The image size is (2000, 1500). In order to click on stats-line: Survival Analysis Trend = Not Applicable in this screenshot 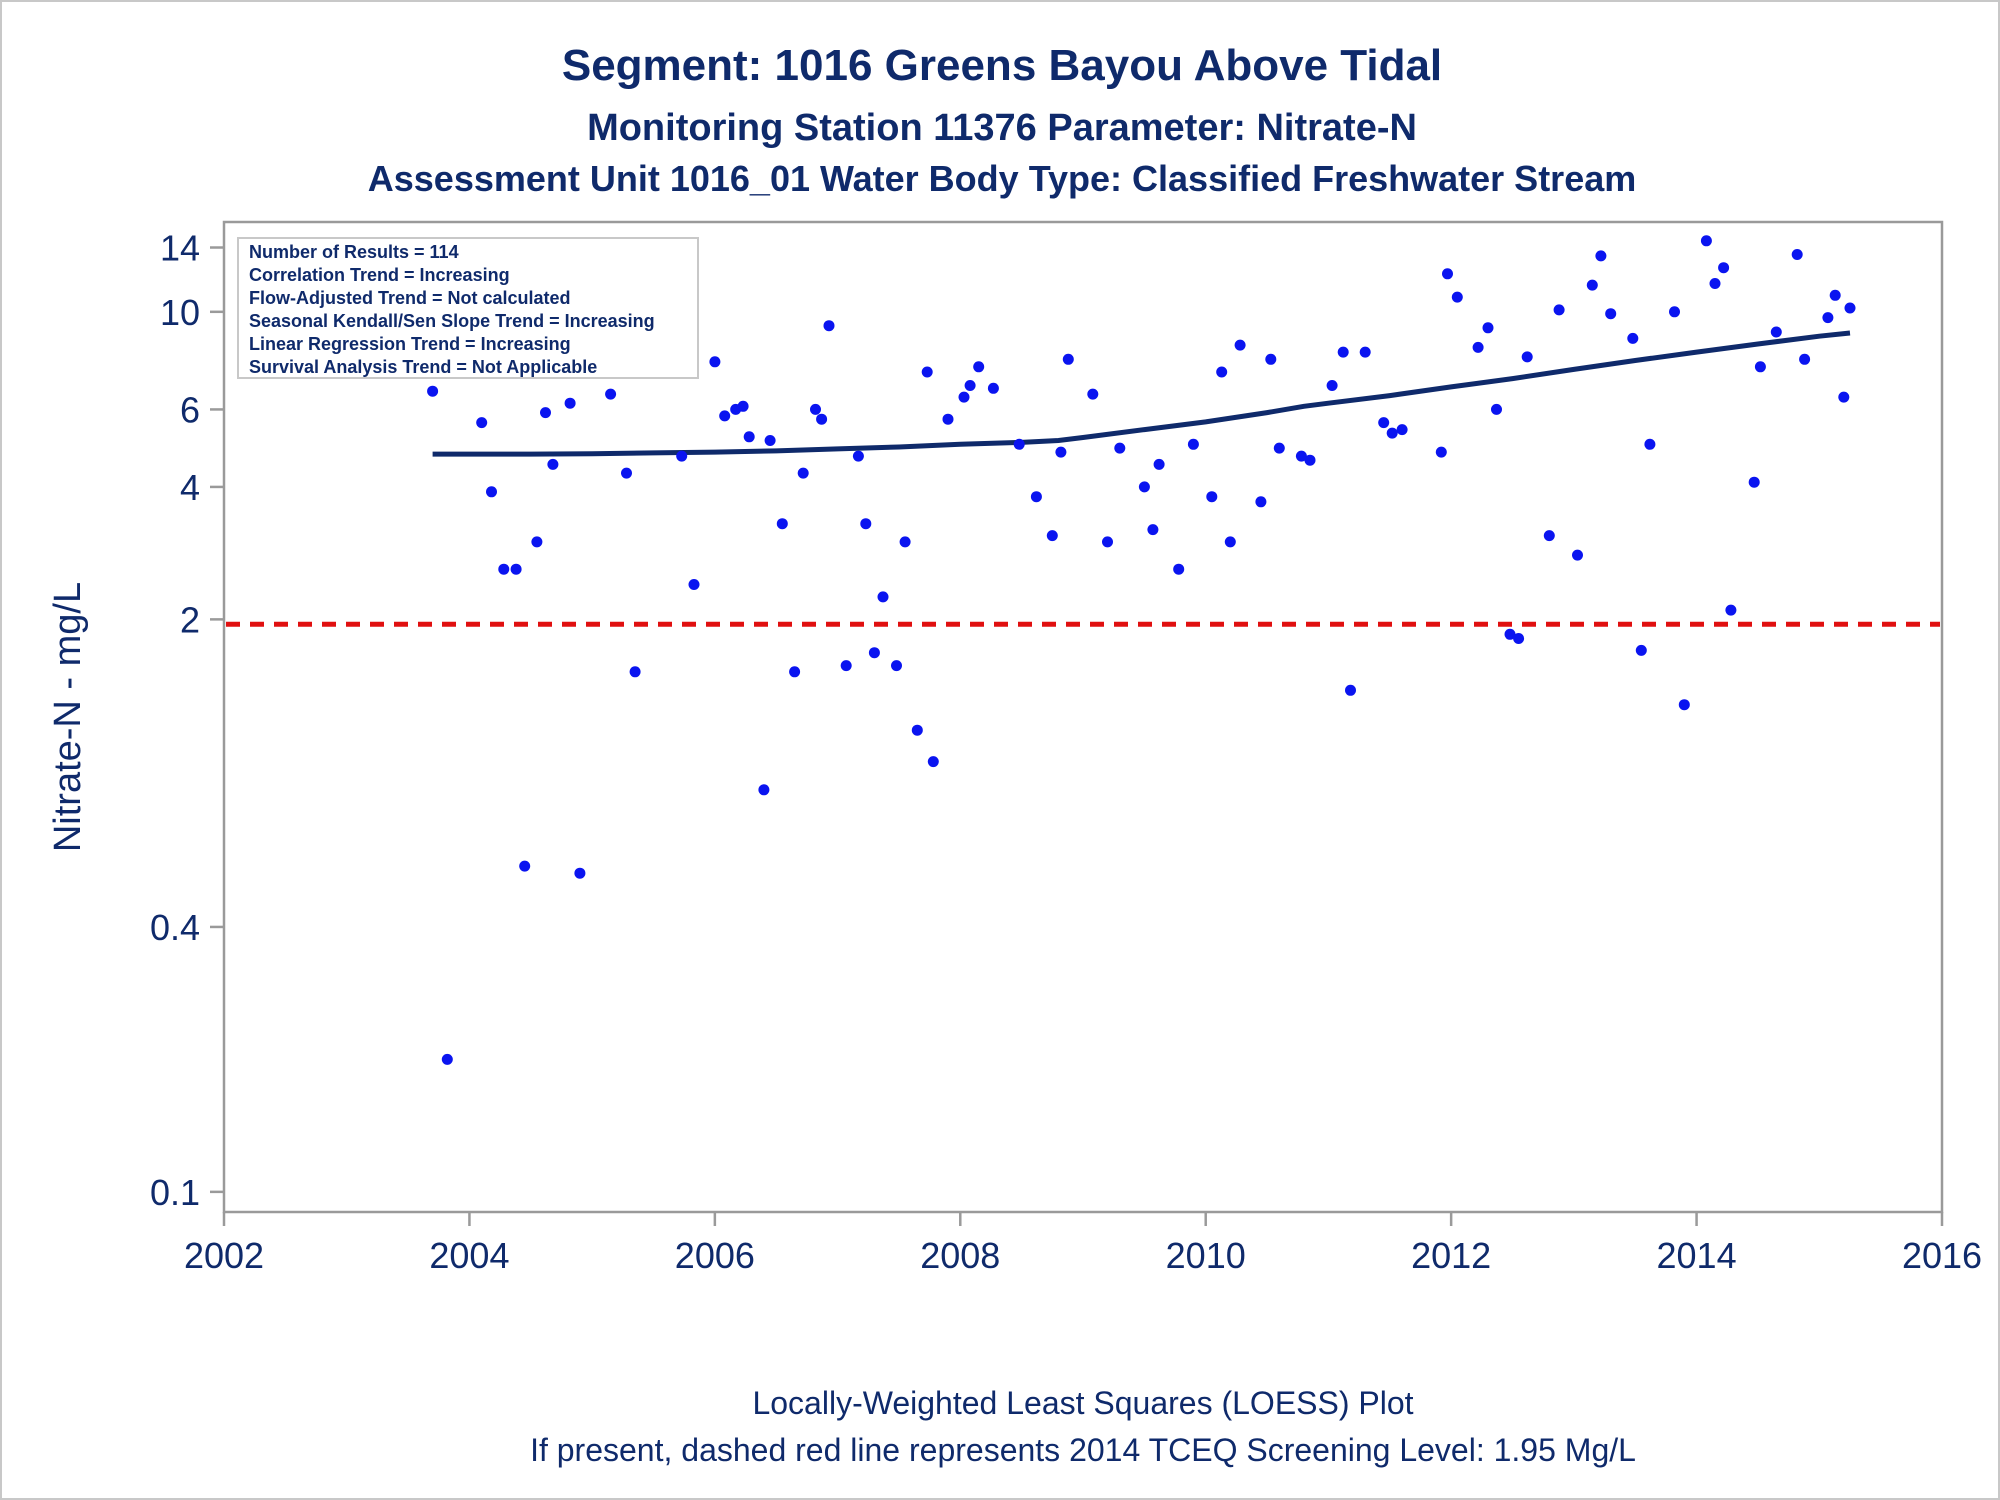, I will do `click(423, 367)`.